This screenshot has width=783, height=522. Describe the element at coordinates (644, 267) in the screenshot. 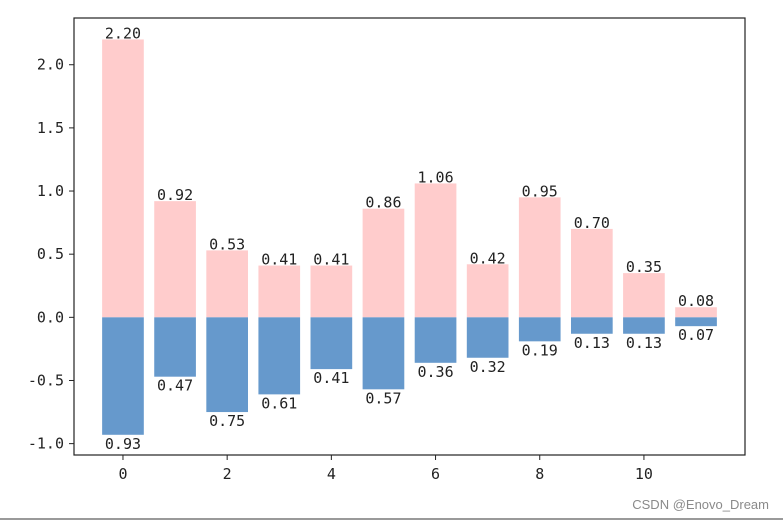

I see `positive-bar-label-10: 0.35` at that location.